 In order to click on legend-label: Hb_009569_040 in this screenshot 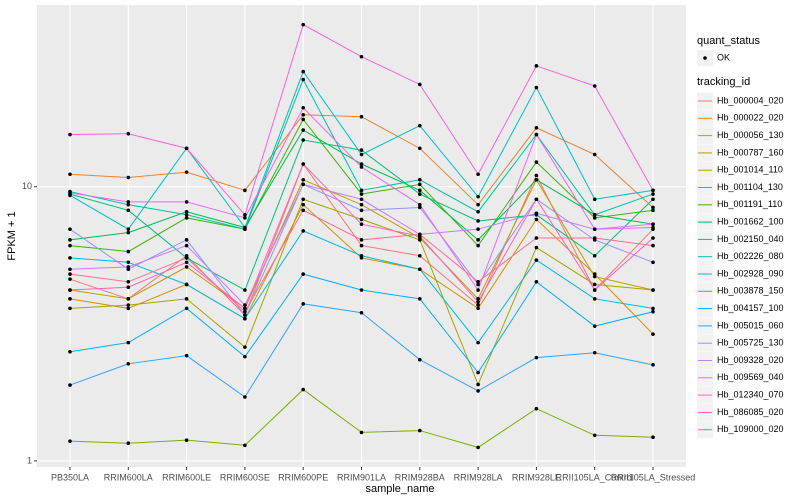, I will do `click(750, 377)`.